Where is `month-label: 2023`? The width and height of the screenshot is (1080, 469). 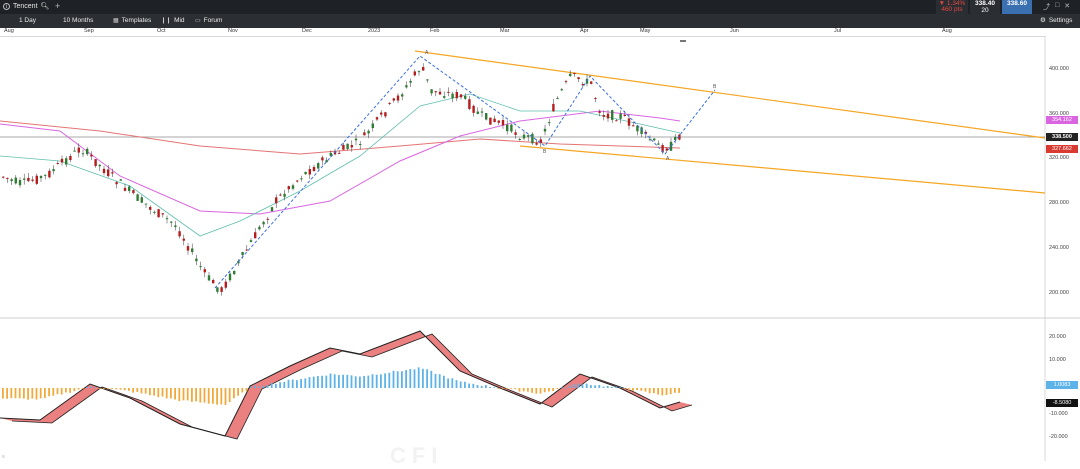 month-label: 2023 is located at coordinates (374, 31).